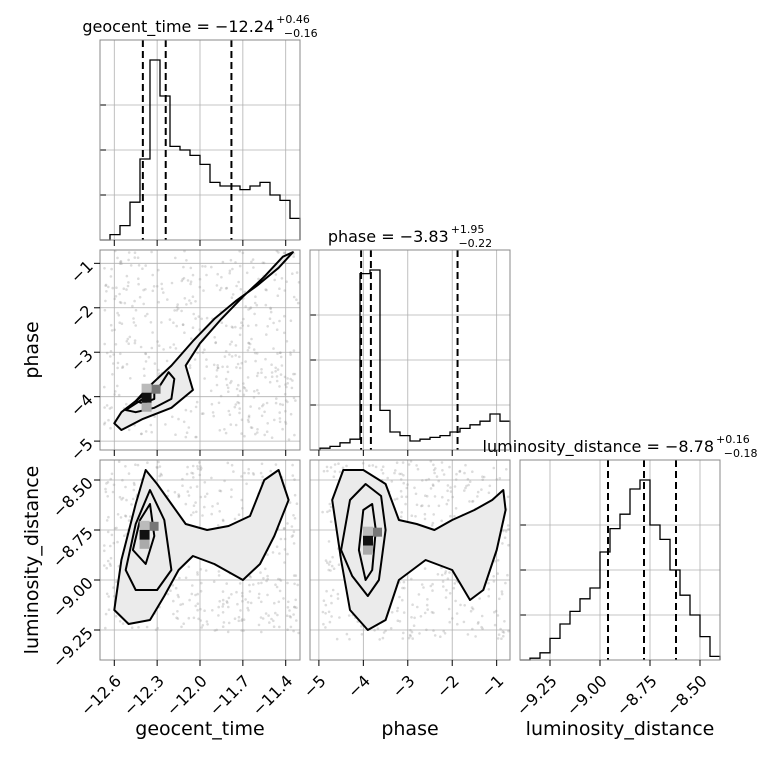 This screenshot has height=760, width=760. What do you see at coordinates (82, 449) in the screenshot?
I see `y-tick-label: −5` at bounding box center [82, 449].